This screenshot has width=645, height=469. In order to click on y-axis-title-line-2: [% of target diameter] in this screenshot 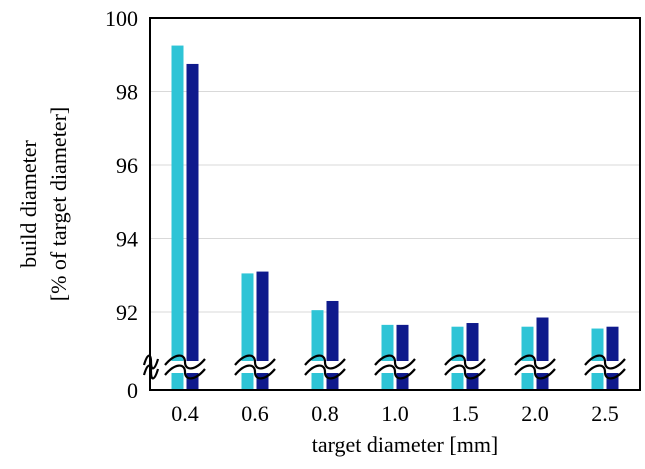, I will do `click(58, 204)`.